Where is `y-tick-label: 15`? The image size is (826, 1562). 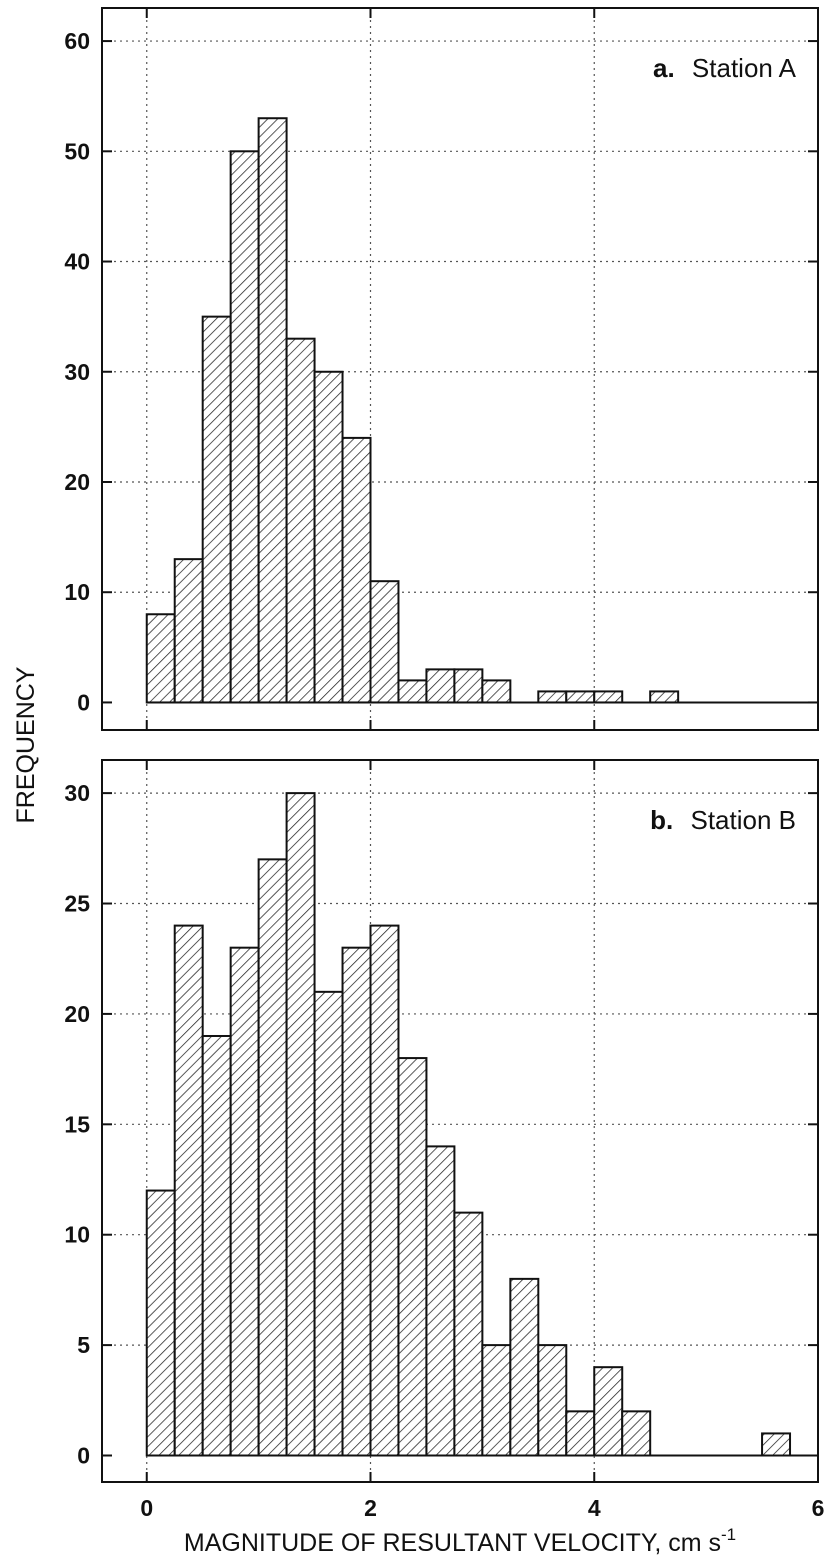 y-tick-label: 15 is located at coordinates (77, 1124).